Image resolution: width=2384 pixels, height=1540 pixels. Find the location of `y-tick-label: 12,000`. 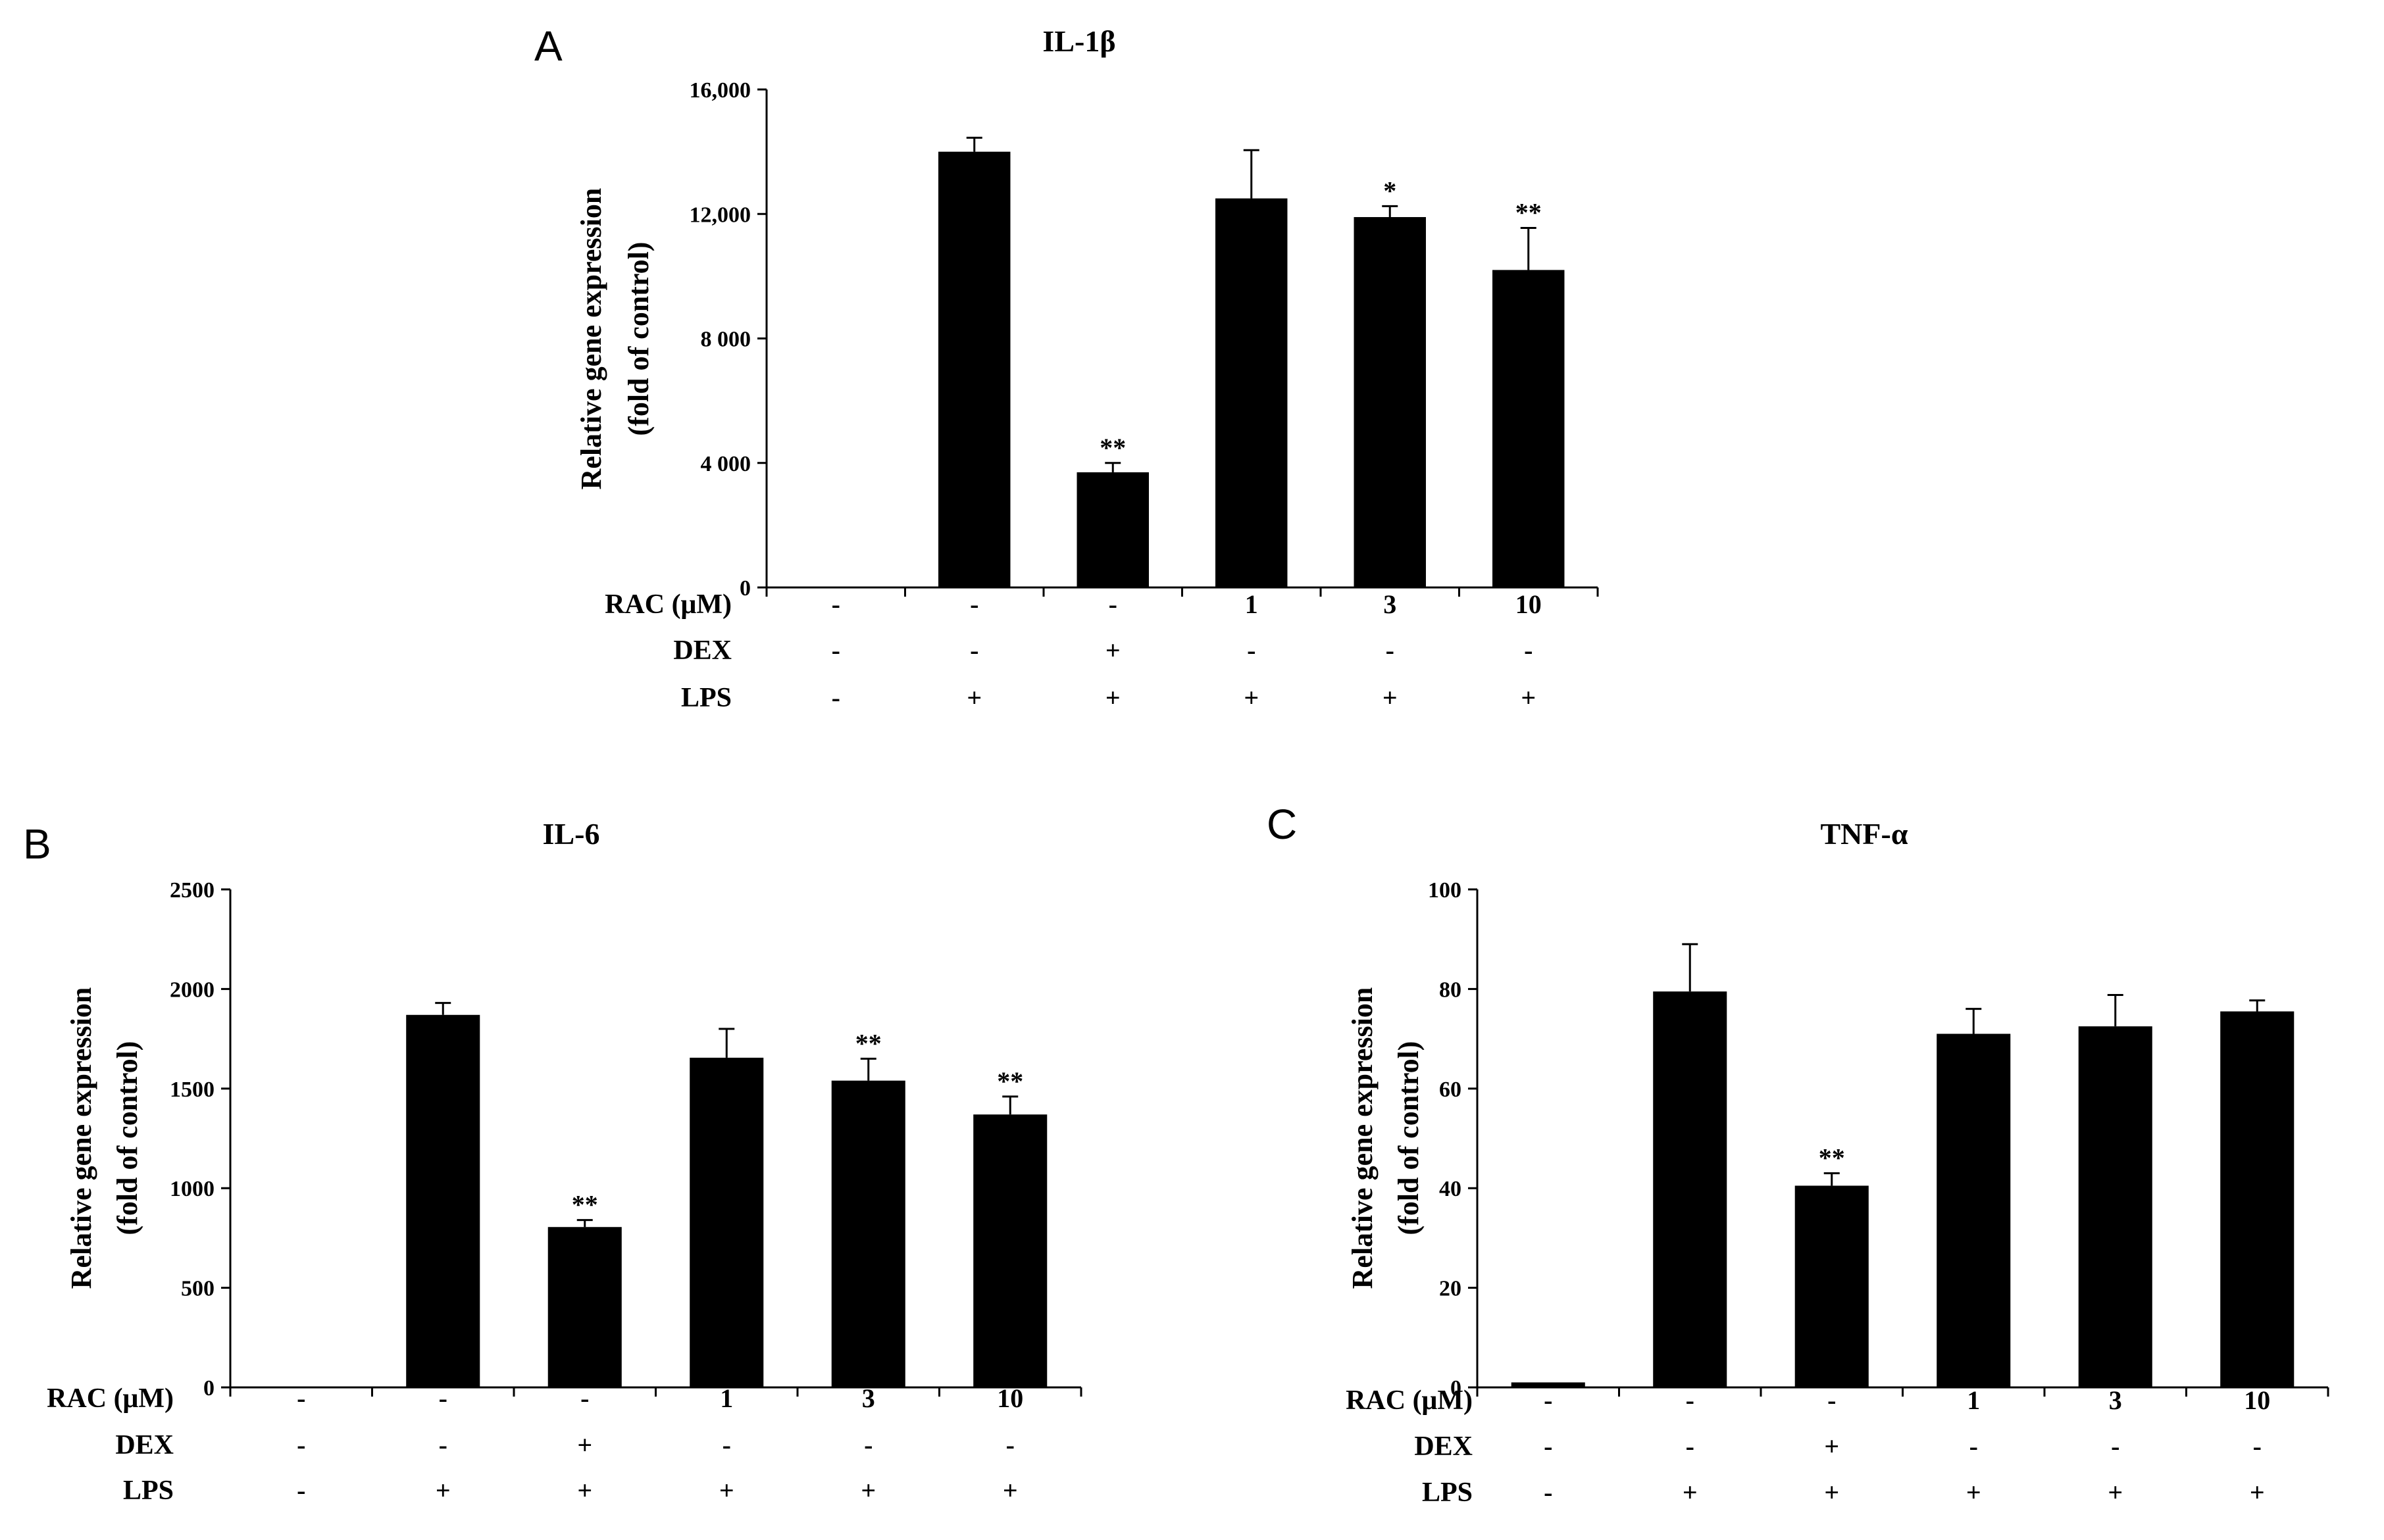

y-tick-label: 12,000 is located at coordinates (720, 215).